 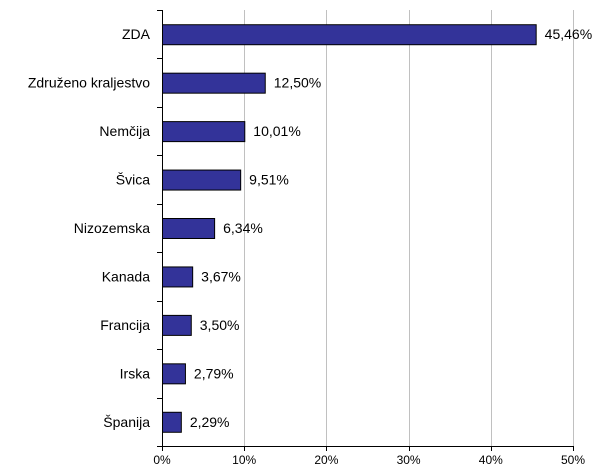 I want to click on value-label-4: 6,34%, so click(x=243, y=228).